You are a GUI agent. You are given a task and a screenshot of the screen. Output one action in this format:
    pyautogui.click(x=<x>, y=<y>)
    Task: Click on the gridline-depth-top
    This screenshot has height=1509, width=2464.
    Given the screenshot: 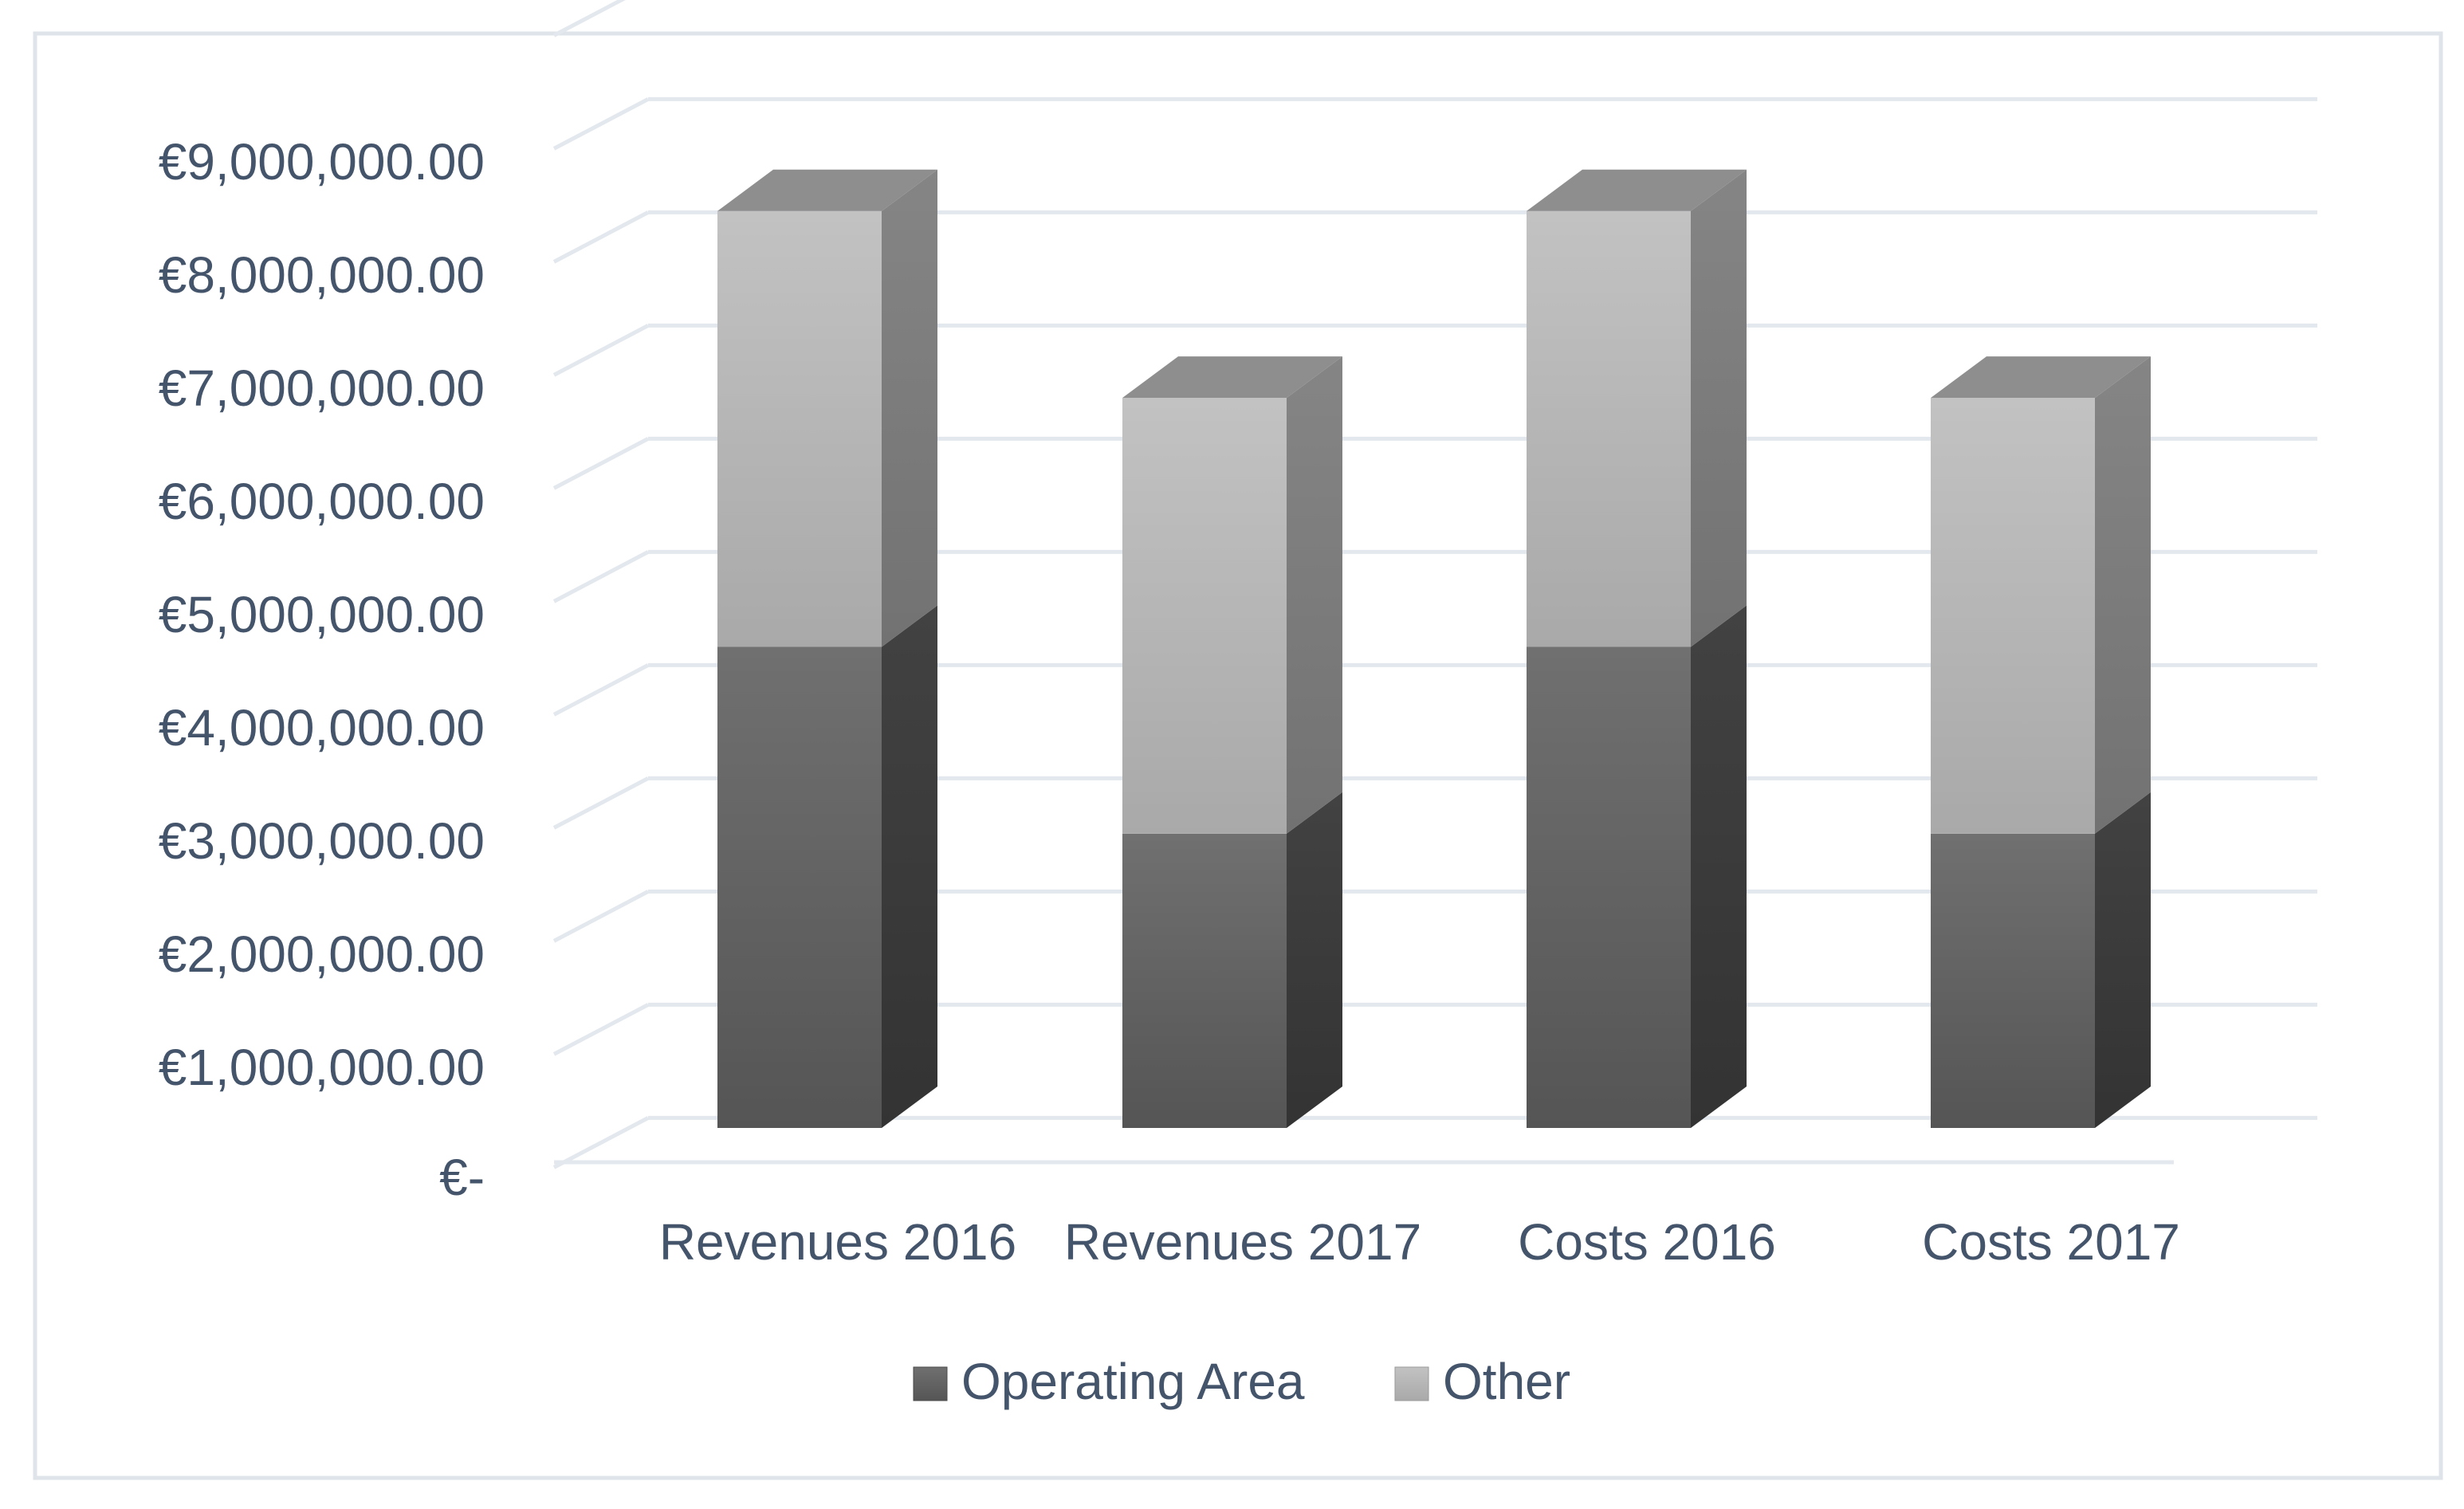 What is the action you would take?
    pyautogui.click(x=589, y=18)
    